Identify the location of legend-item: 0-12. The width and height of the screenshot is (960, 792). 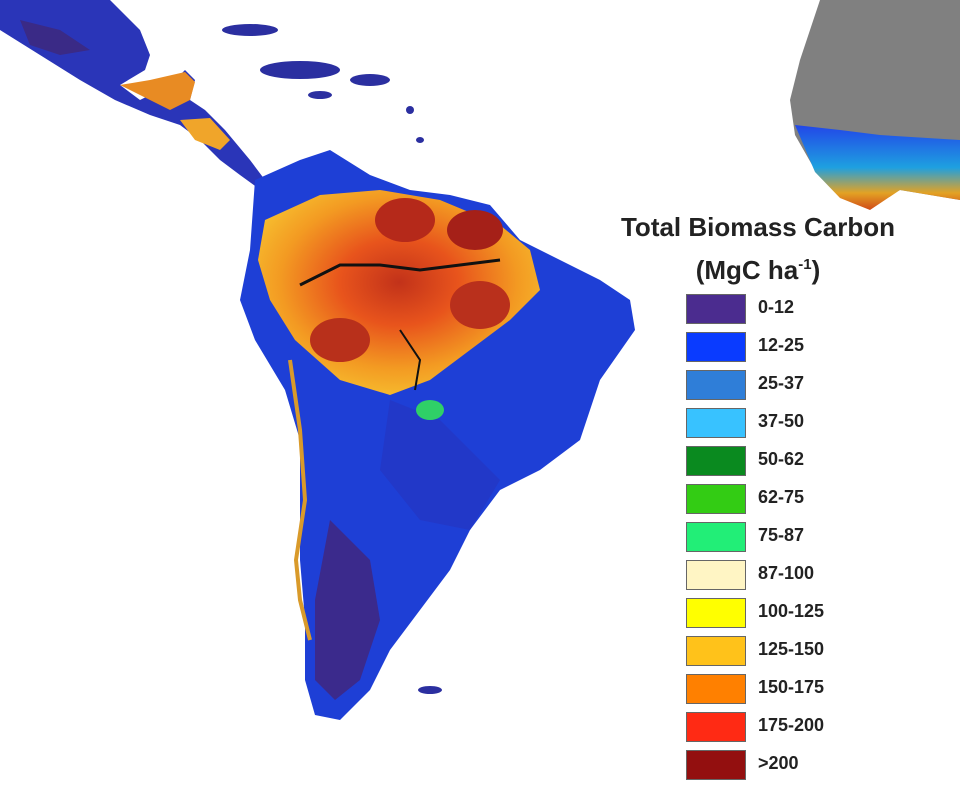
(757, 309).